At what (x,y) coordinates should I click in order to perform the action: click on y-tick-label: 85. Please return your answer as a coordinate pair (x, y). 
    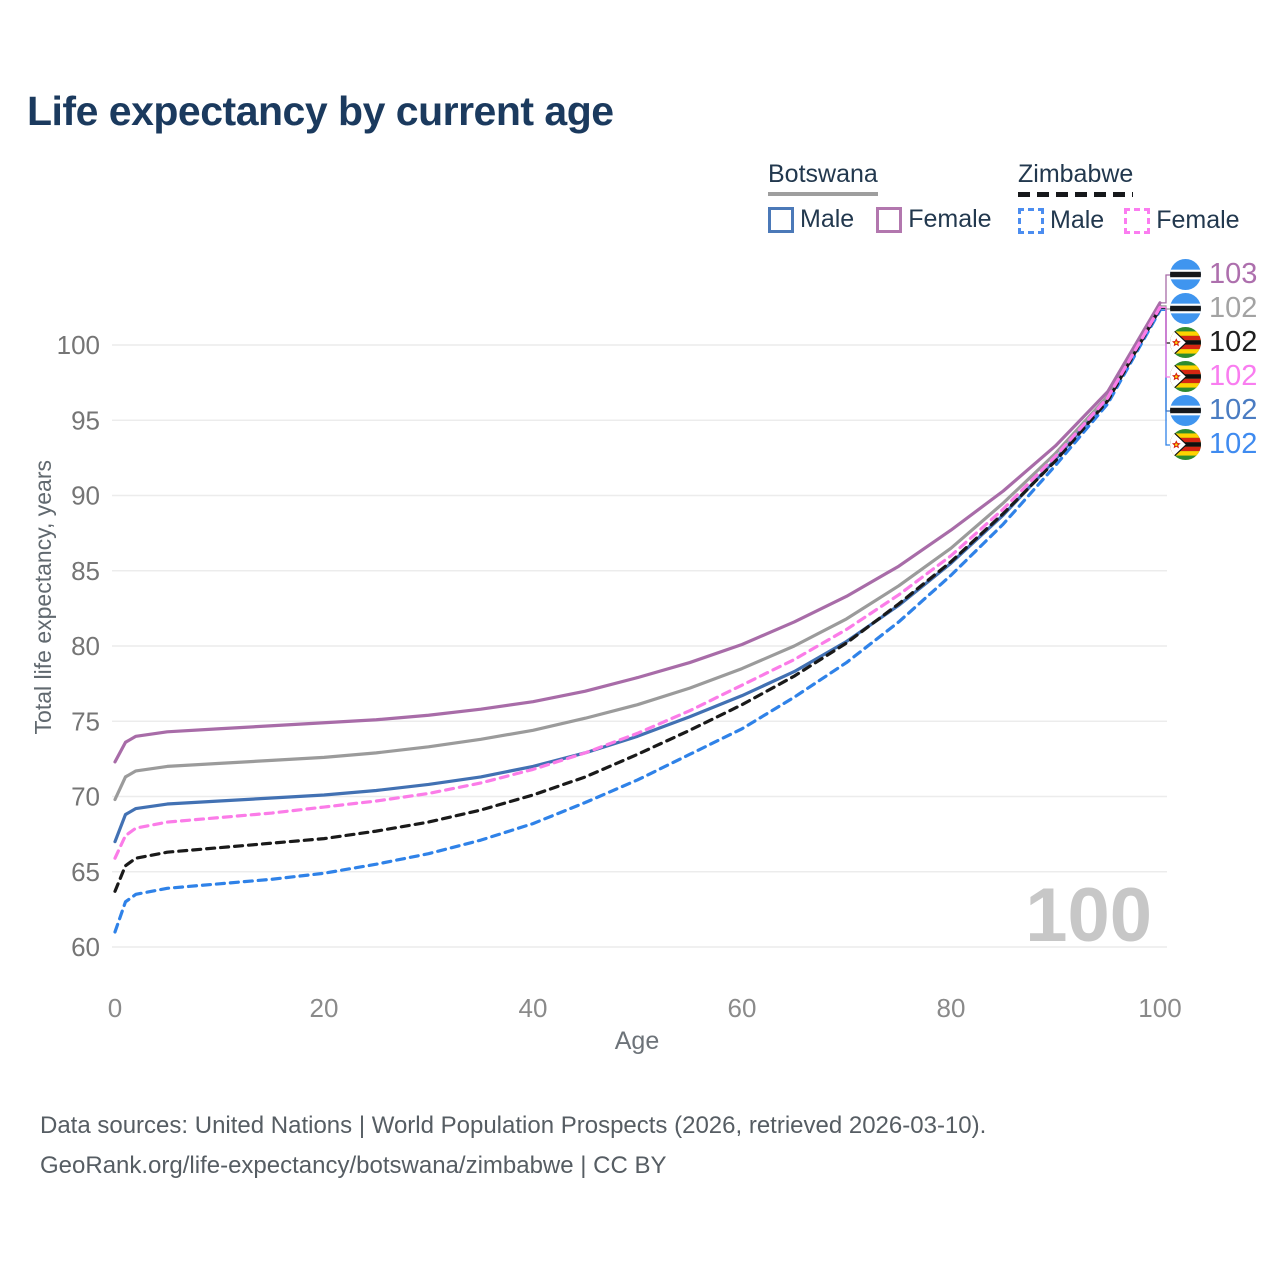
    Looking at the image, I should click on (85, 571).